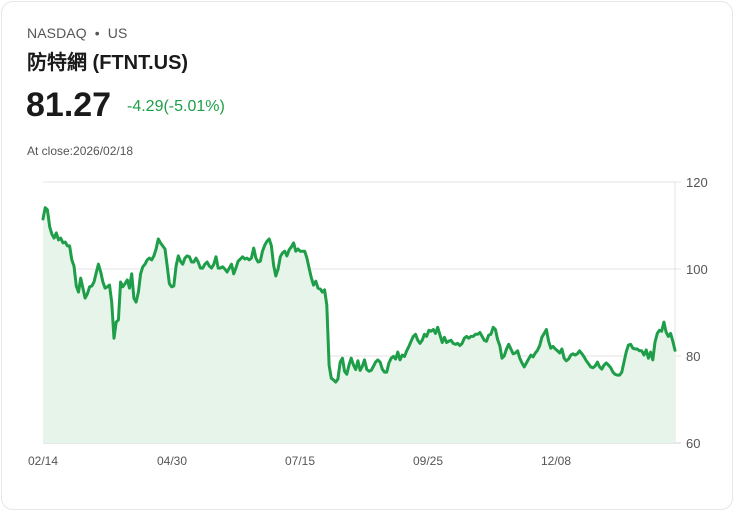  I want to click on y-tick-label: 120, so click(697, 182).